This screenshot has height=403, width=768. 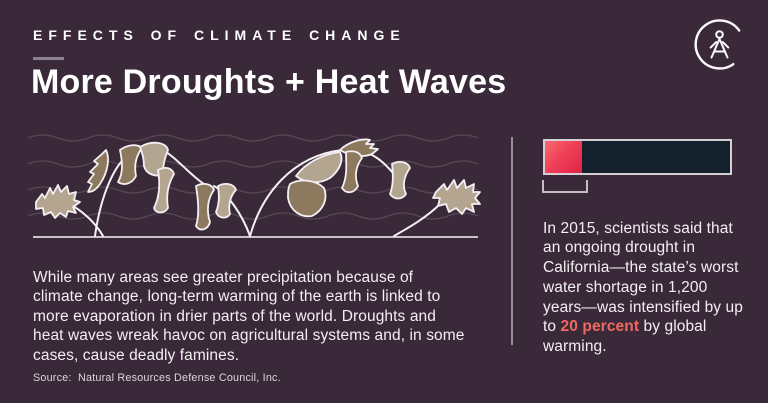 What do you see at coordinates (656, 157) in the screenshot?
I see `bar-segment-remainder` at bounding box center [656, 157].